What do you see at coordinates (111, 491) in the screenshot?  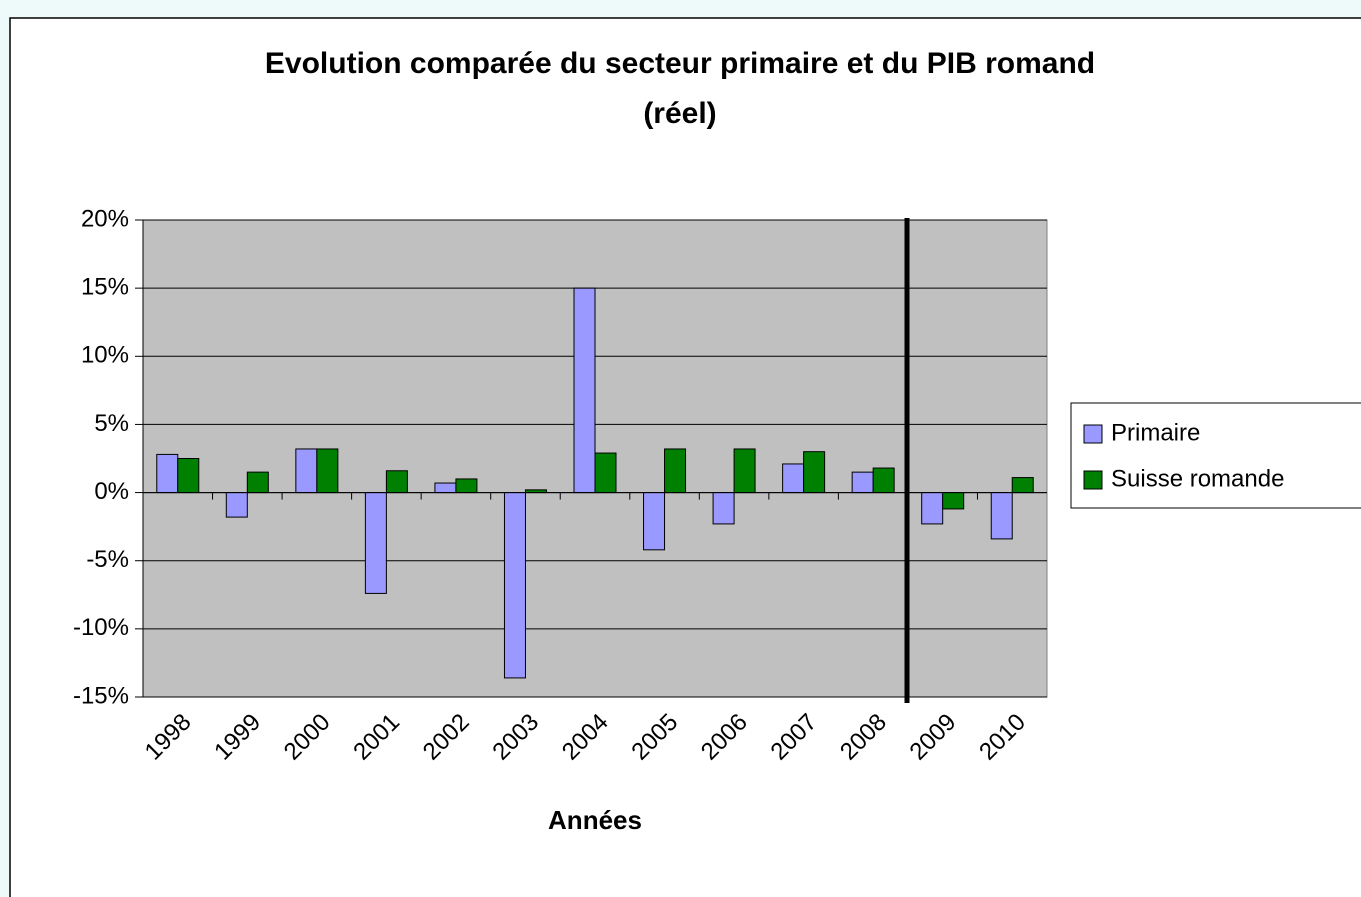 I see `y-tick-label: 0%` at bounding box center [111, 491].